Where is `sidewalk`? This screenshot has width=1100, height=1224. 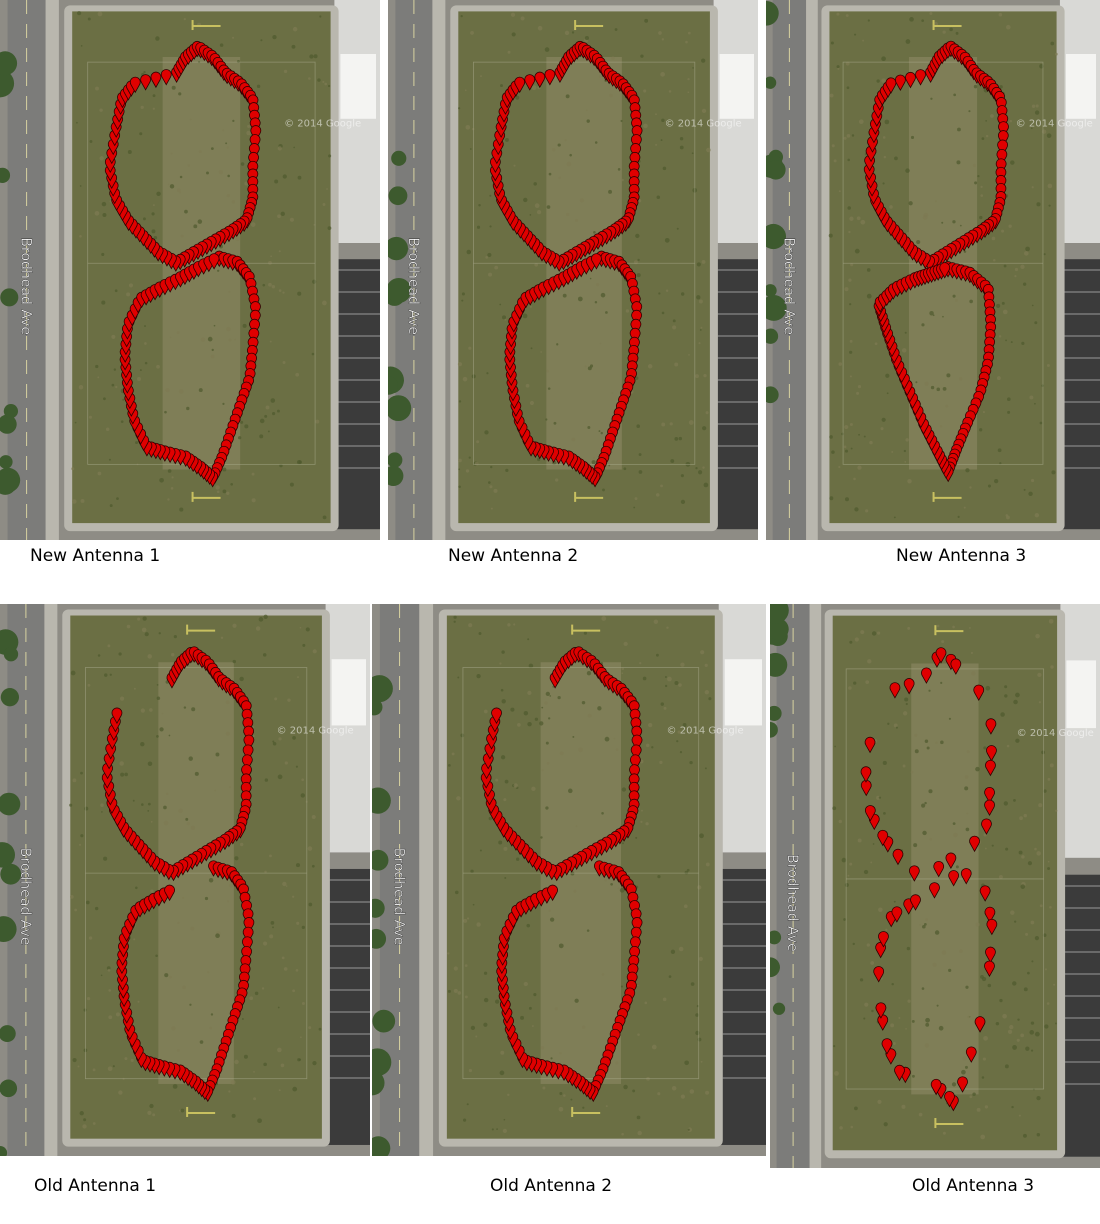
sidewalk is located at coordinates (812, 270).